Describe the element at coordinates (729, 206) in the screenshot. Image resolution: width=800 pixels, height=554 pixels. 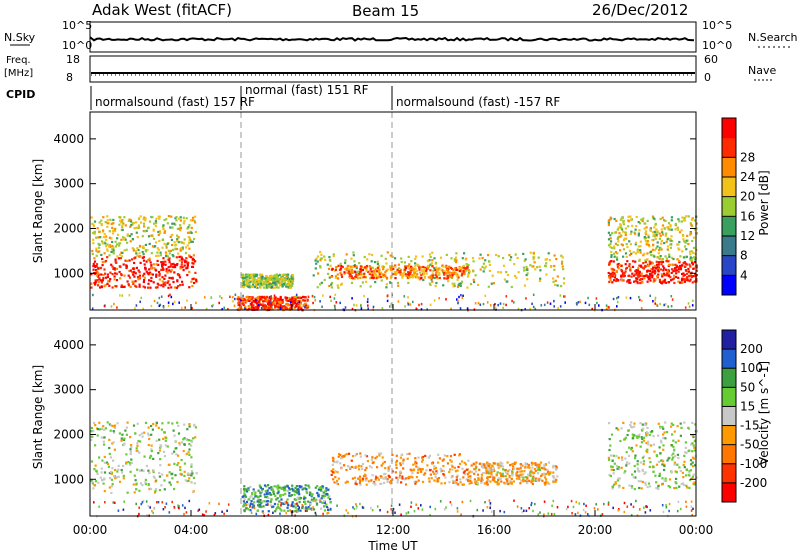
I see `power-colorbar-swatch` at that location.